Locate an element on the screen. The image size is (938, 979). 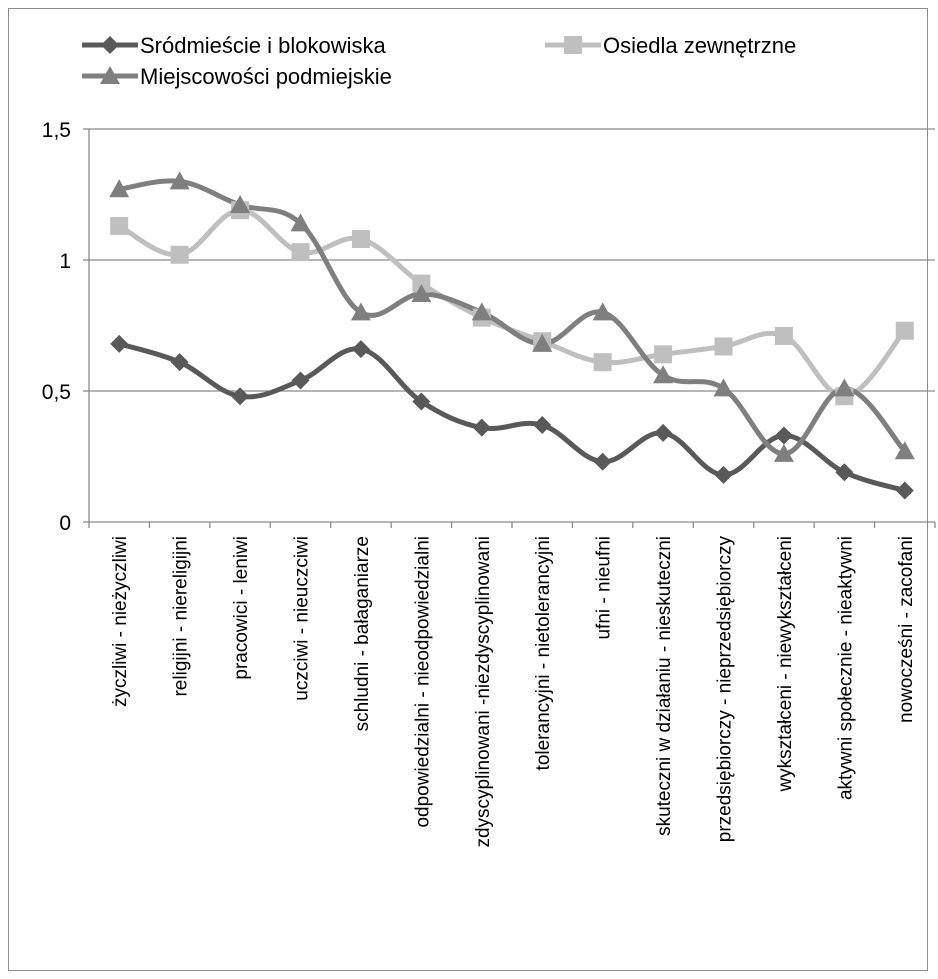
x-tick-label: religijni - niereligijni is located at coordinates (181, 616).